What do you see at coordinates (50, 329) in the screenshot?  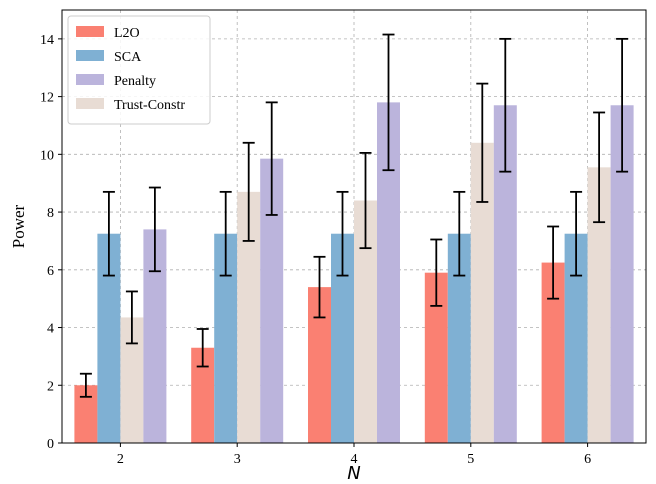 I see `y-tick-label: 4` at bounding box center [50, 329].